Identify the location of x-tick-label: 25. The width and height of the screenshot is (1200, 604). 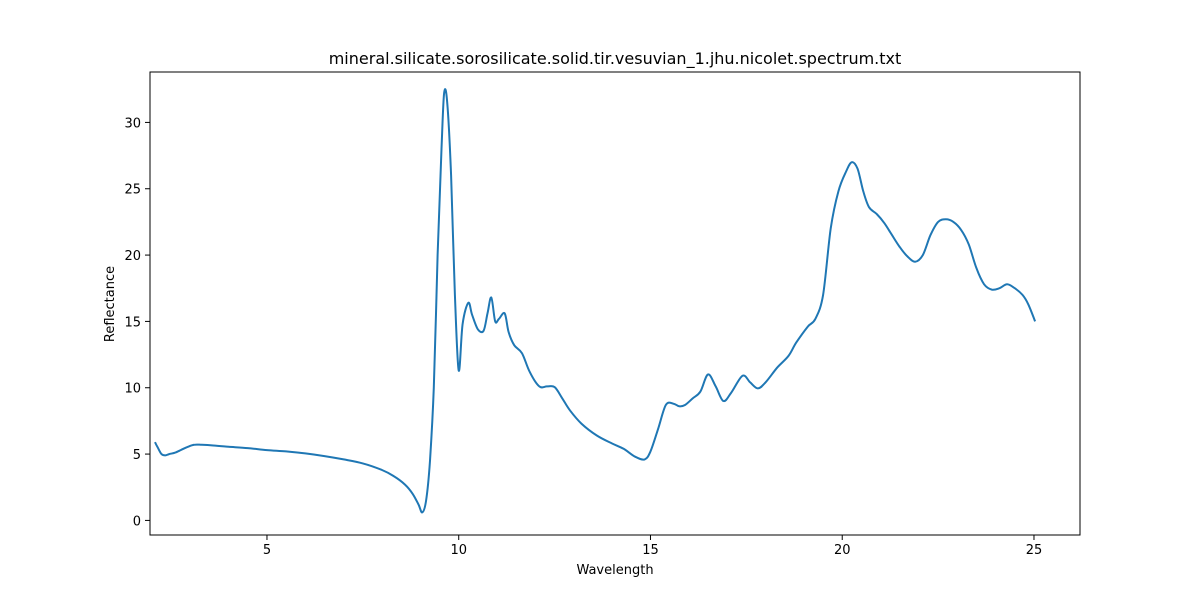
(1034, 550).